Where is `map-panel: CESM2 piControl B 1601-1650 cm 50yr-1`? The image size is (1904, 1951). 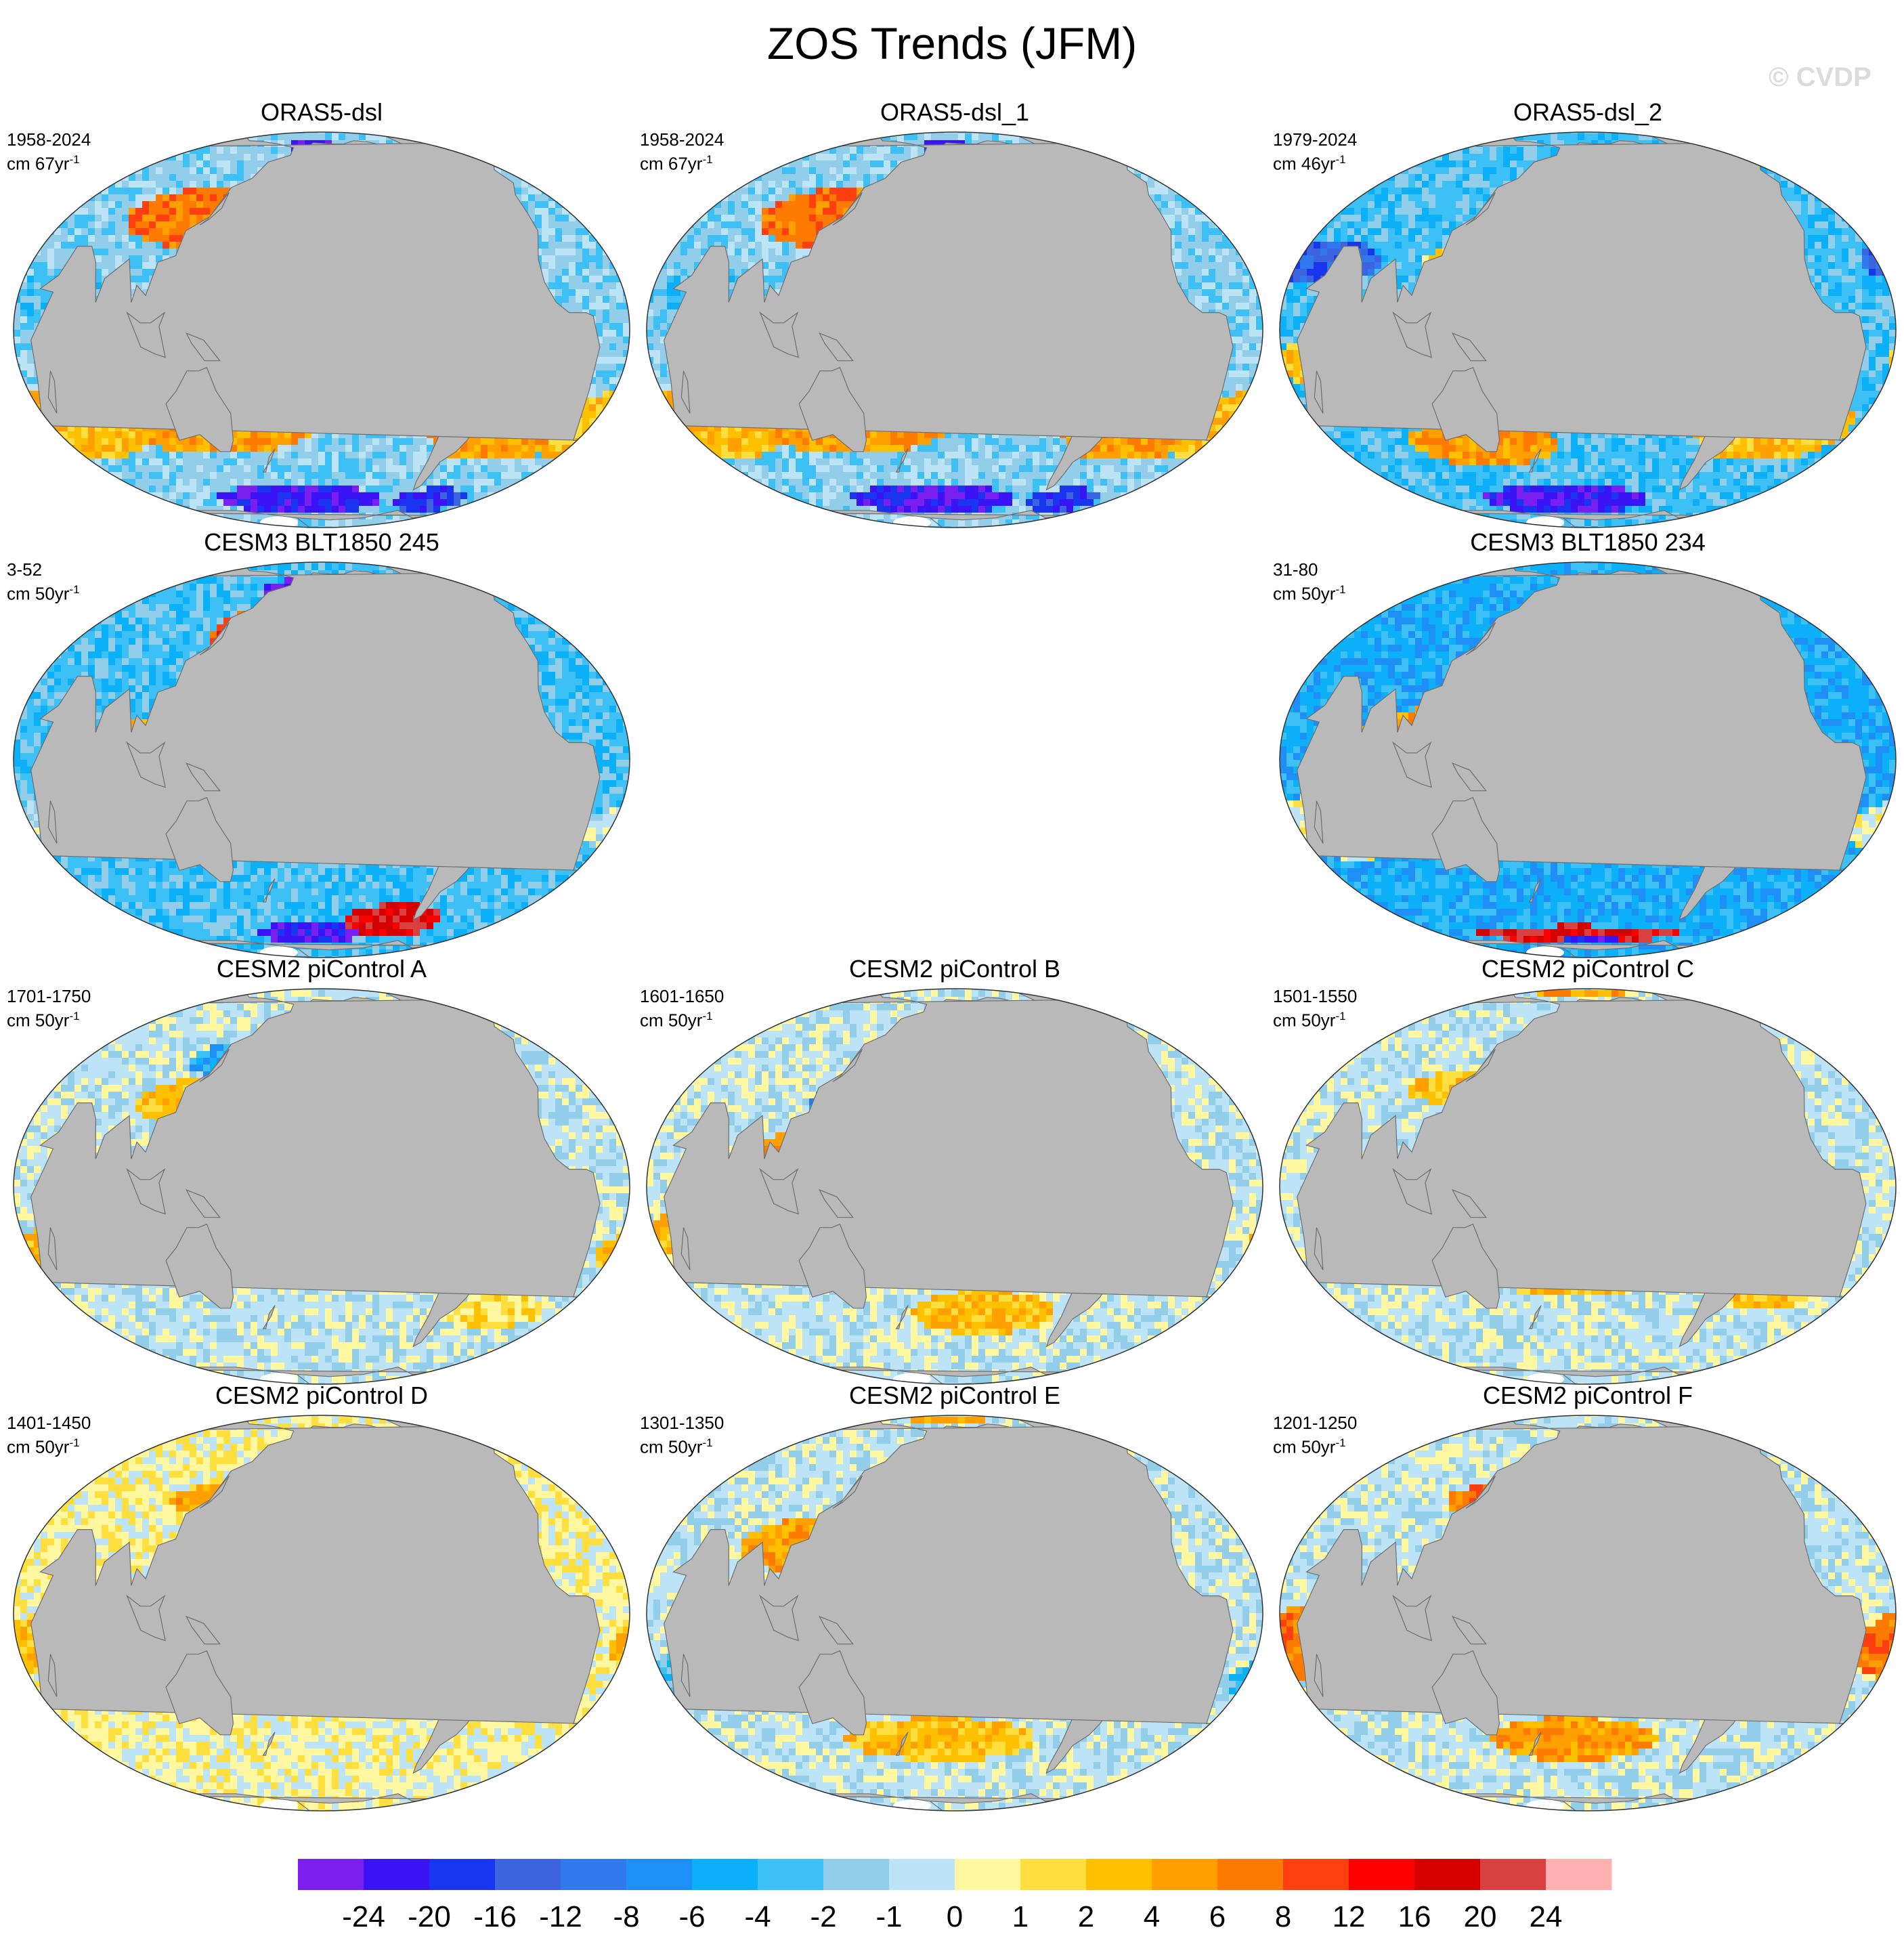
map-panel: CESM2 piControl B 1601-1650 cm 50yr-1 is located at coordinates (955, 1173).